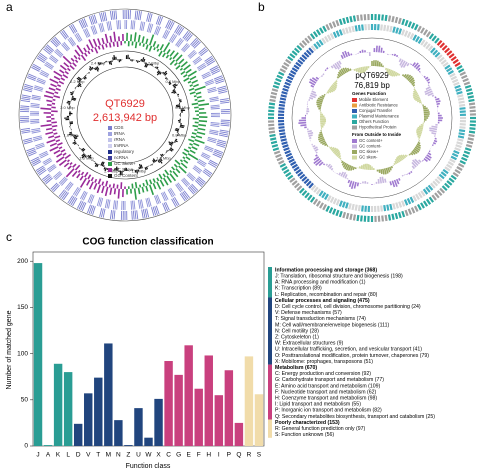 Image resolution: width=500 pixels, height=472 pixels. I want to click on ring, so click(125, 115).